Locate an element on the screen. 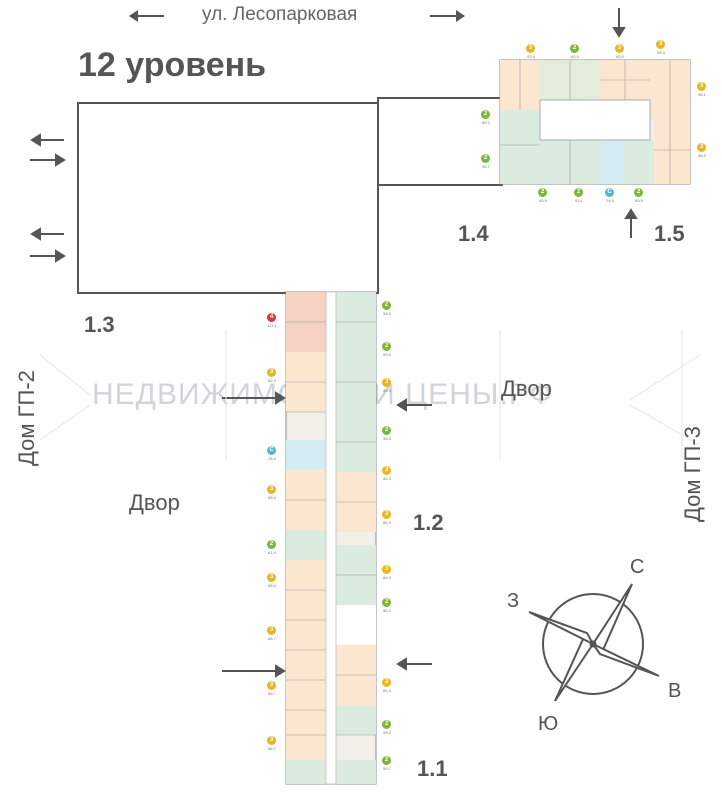 Image resolution: width=722 pixels, height=800 pixels. street-name: ул. Лесопарковая is located at coordinates (280, 14).